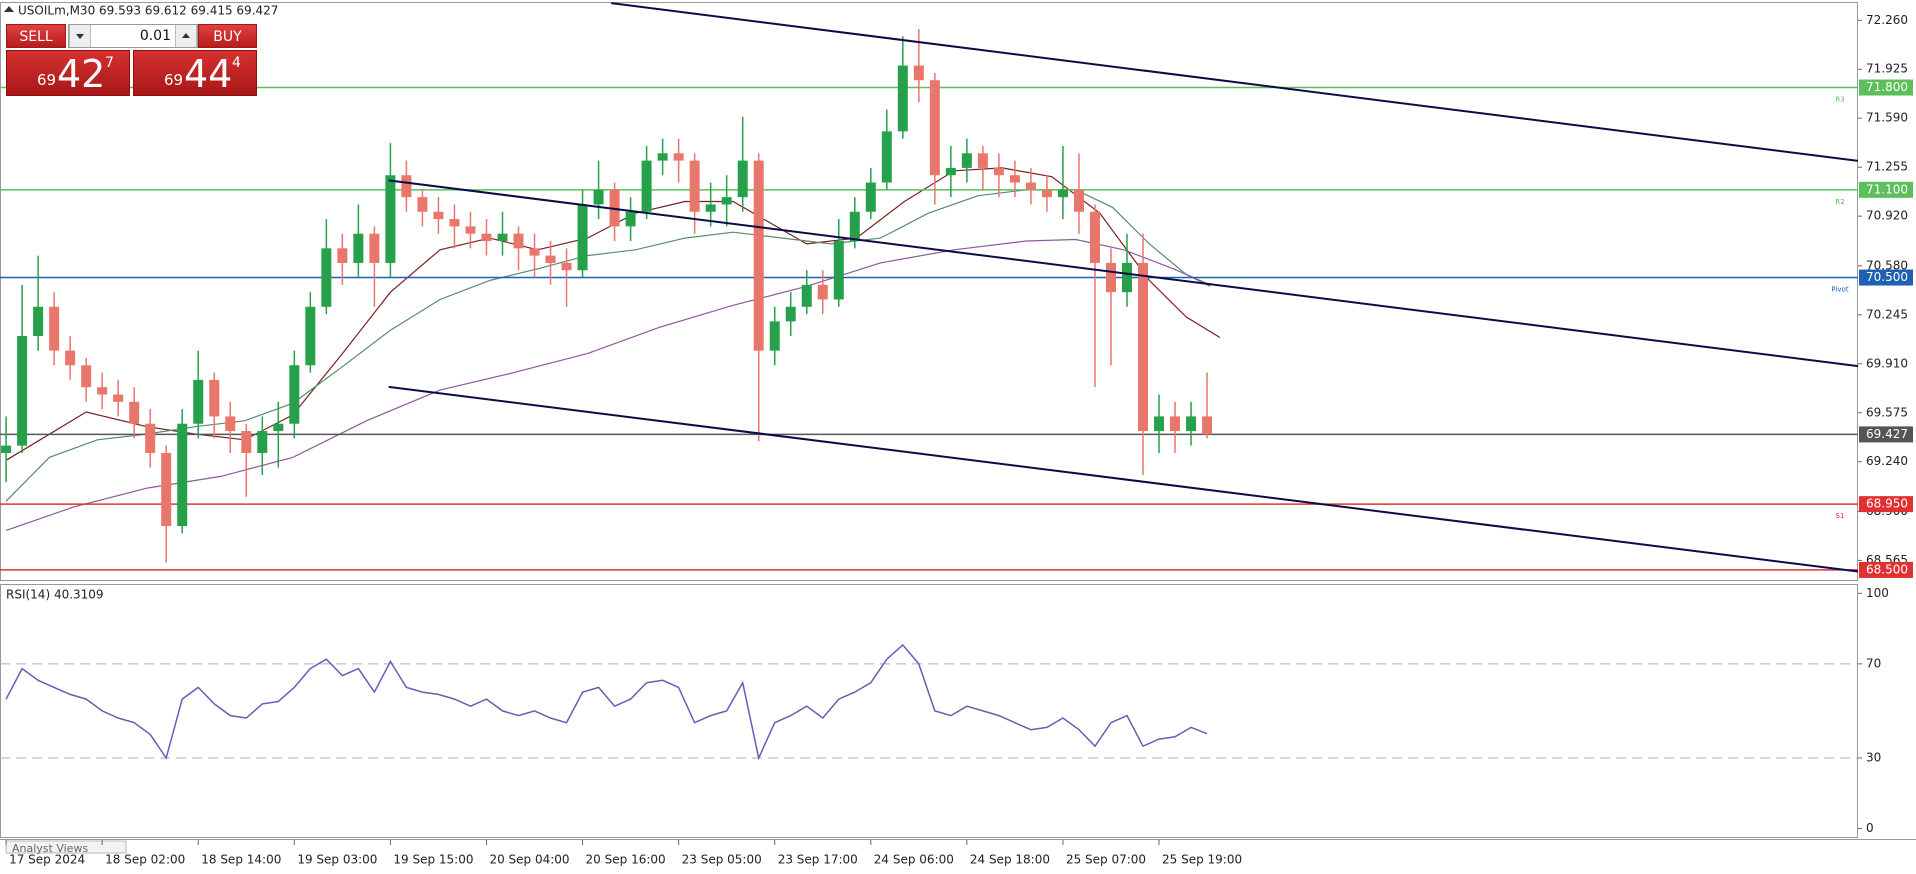  What do you see at coordinates (241, 860) in the screenshot?
I see `x-tick-label: 18 Sep 14:00` at bounding box center [241, 860].